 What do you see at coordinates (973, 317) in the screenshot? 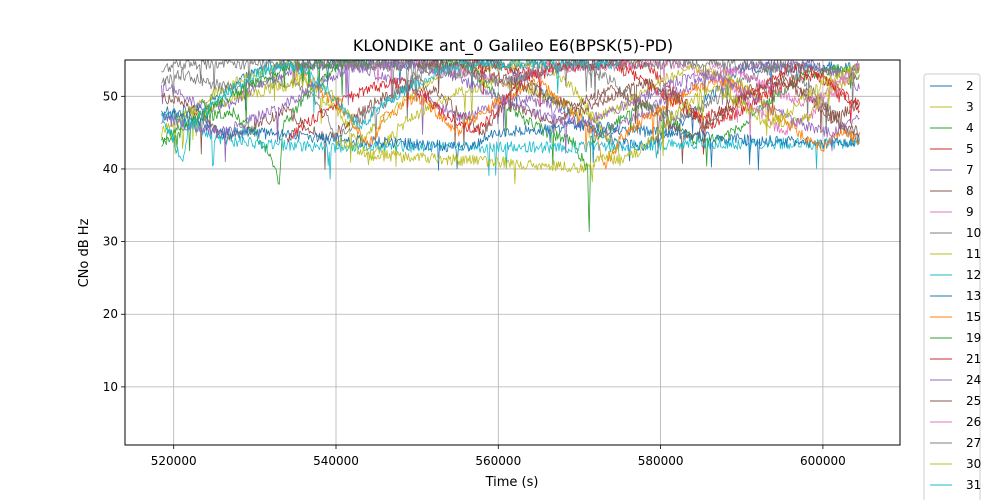
I see `legend-label-15: 15` at bounding box center [973, 317].